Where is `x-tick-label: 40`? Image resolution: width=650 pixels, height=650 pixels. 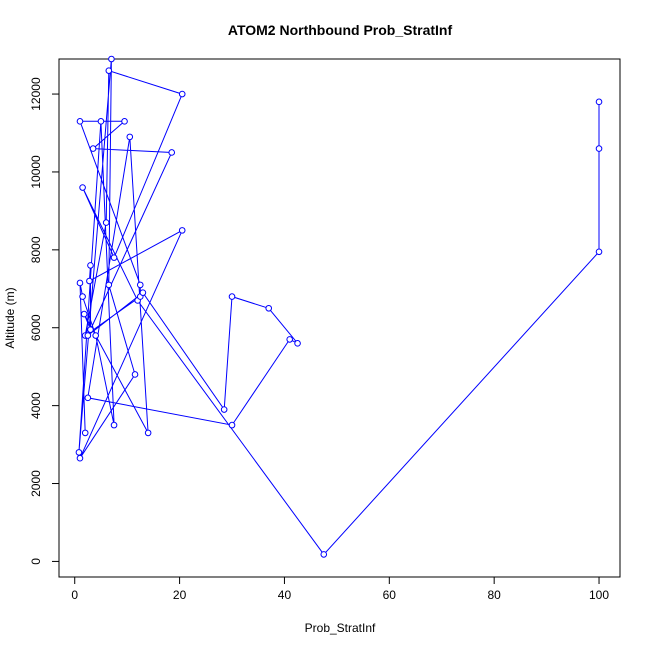
x-tick-label: 40 is located at coordinates (285, 595).